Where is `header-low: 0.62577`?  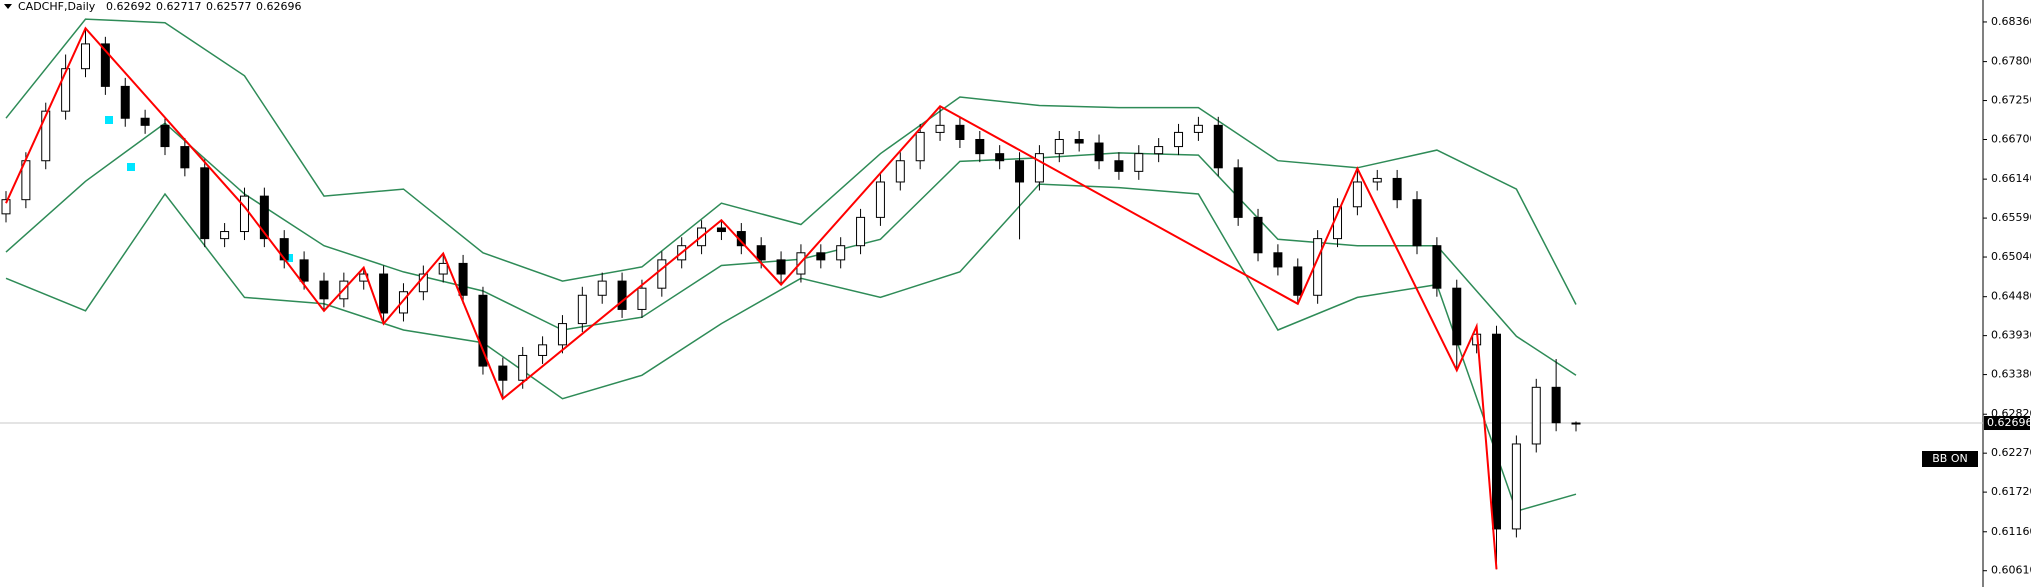
header-low: 0.62577 is located at coordinates (229, 6).